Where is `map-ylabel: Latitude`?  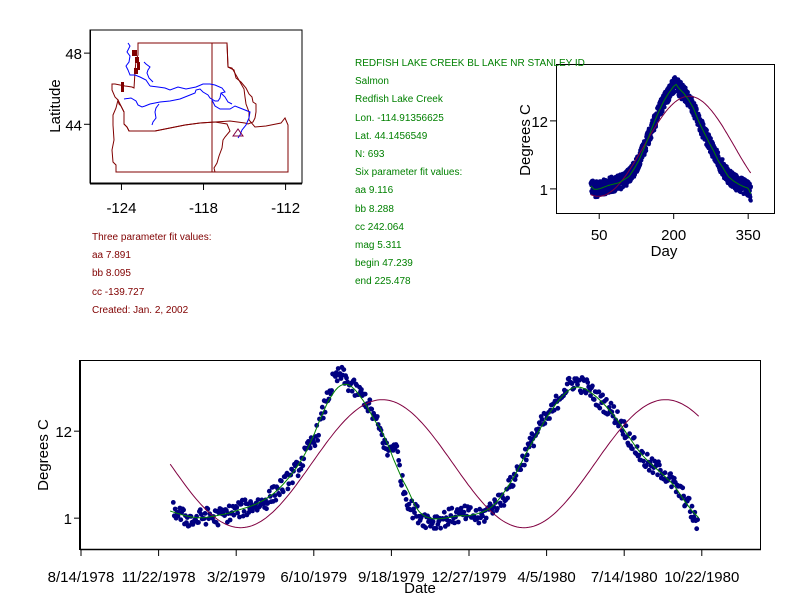
map-ylabel: Latitude is located at coordinates (55, 105).